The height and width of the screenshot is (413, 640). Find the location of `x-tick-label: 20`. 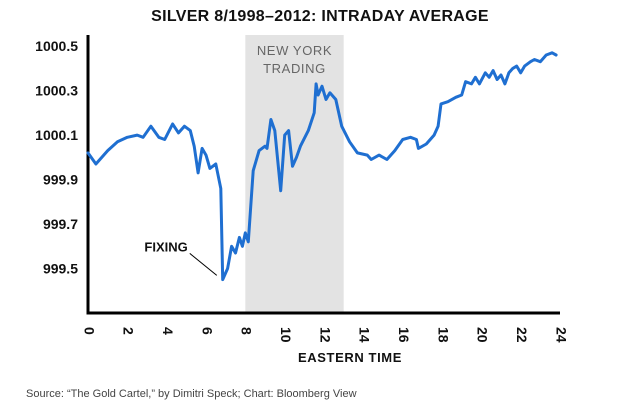

x-tick-label: 20 is located at coordinates (483, 335).